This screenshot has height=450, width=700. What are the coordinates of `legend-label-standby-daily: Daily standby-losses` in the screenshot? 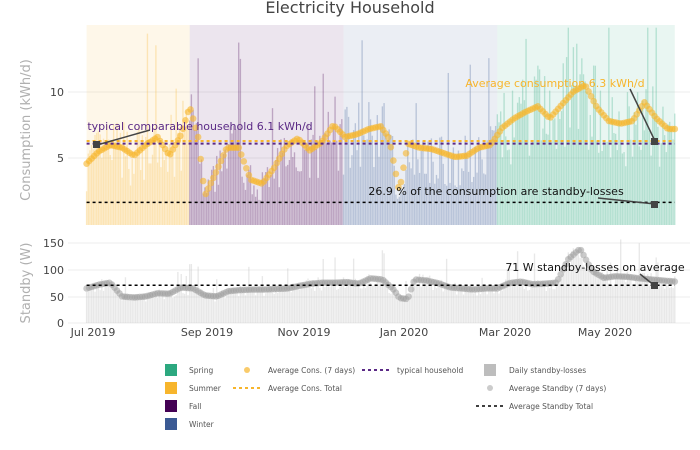 It's located at (547, 370).